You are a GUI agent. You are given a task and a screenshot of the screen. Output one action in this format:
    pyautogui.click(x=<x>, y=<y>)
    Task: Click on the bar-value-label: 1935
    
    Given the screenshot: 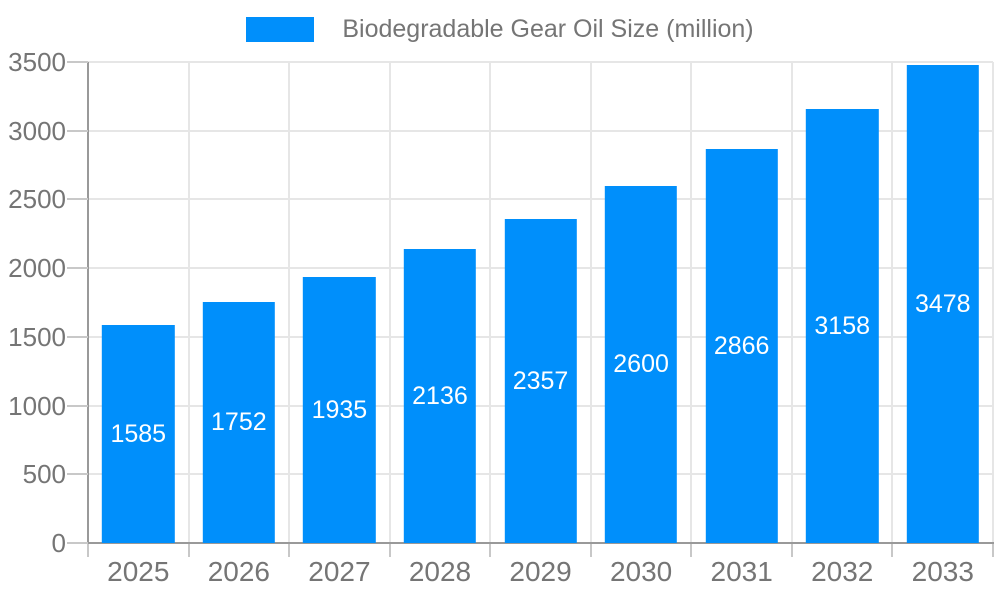 What is the action you would take?
    pyautogui.click(x=339, y=409)
    